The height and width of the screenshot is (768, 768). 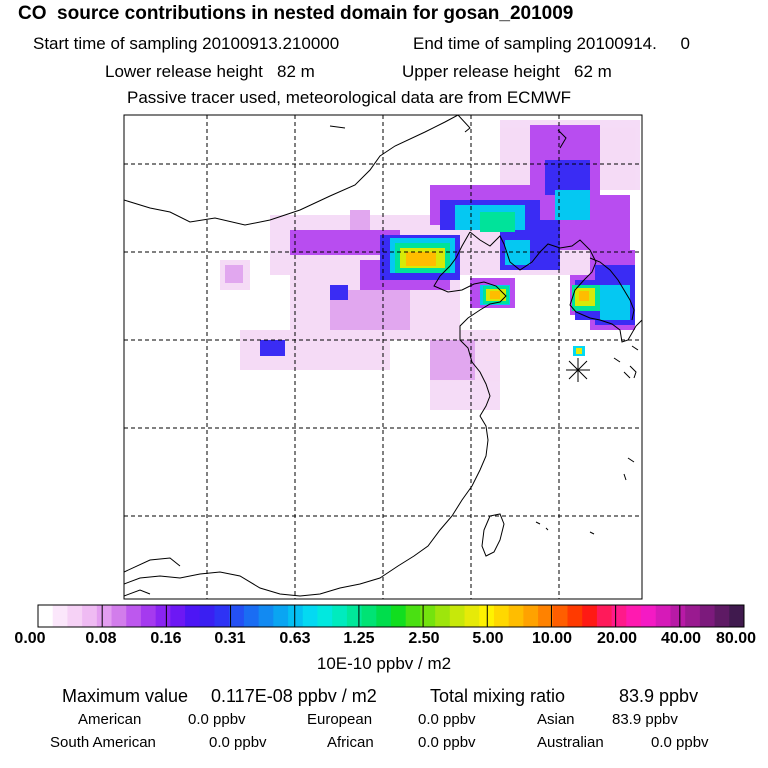 I want to click on receptor-marker, so click(x=578, y=370).